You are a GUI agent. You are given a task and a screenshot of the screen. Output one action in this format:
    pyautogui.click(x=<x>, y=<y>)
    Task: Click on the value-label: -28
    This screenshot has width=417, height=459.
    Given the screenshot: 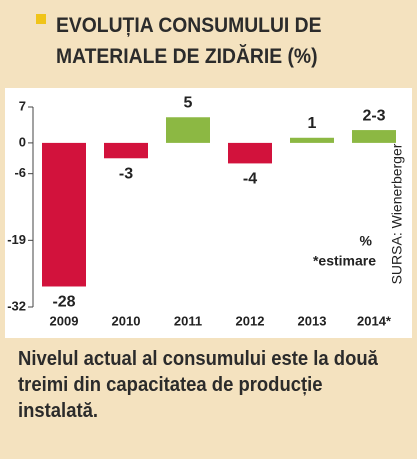 What is the action you would take?
    pyautogui.click(x=63, y=302)
    